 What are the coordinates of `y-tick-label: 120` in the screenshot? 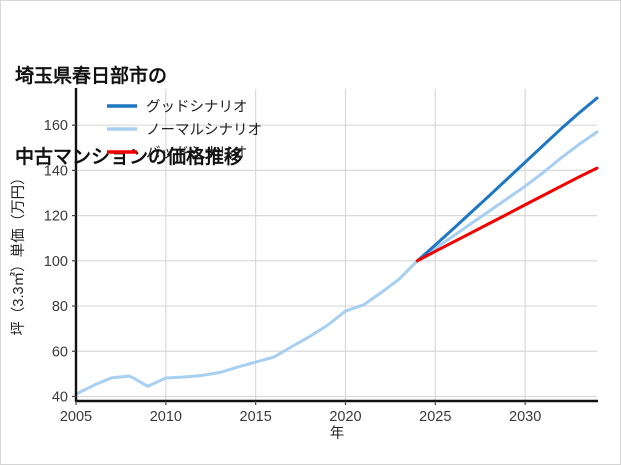 It's located at (56, 217).